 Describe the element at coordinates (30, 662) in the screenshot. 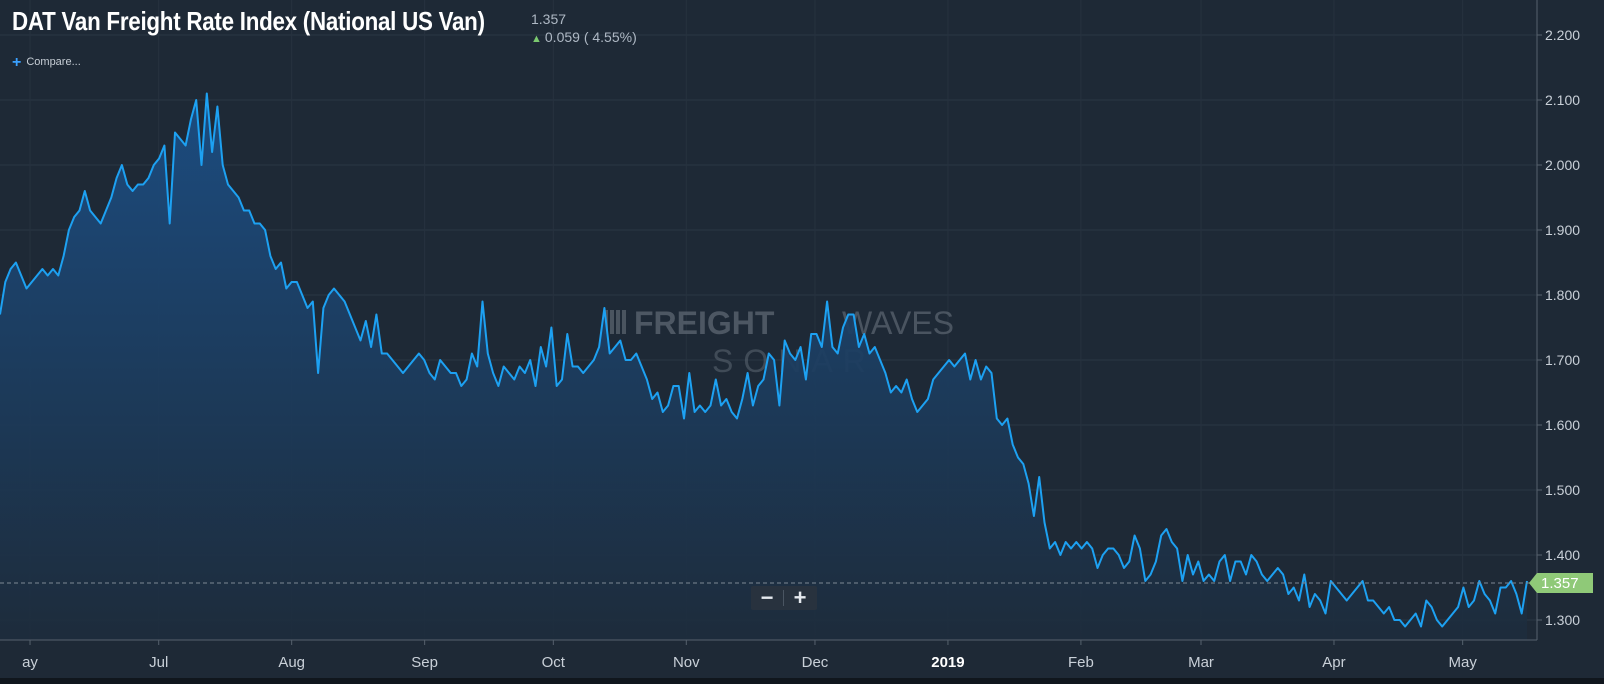

I see `x-tick-label: ay` at that location.